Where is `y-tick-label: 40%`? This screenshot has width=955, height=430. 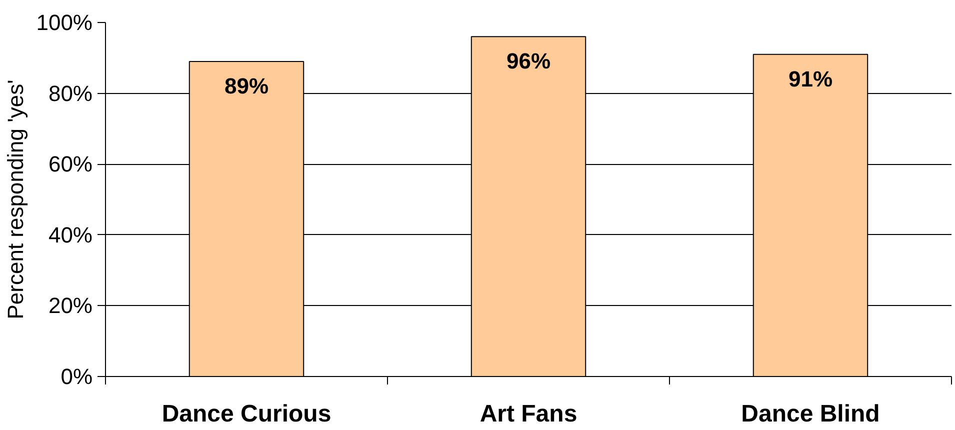
y-tick-label: 40% is located at coordinates (70, 235).